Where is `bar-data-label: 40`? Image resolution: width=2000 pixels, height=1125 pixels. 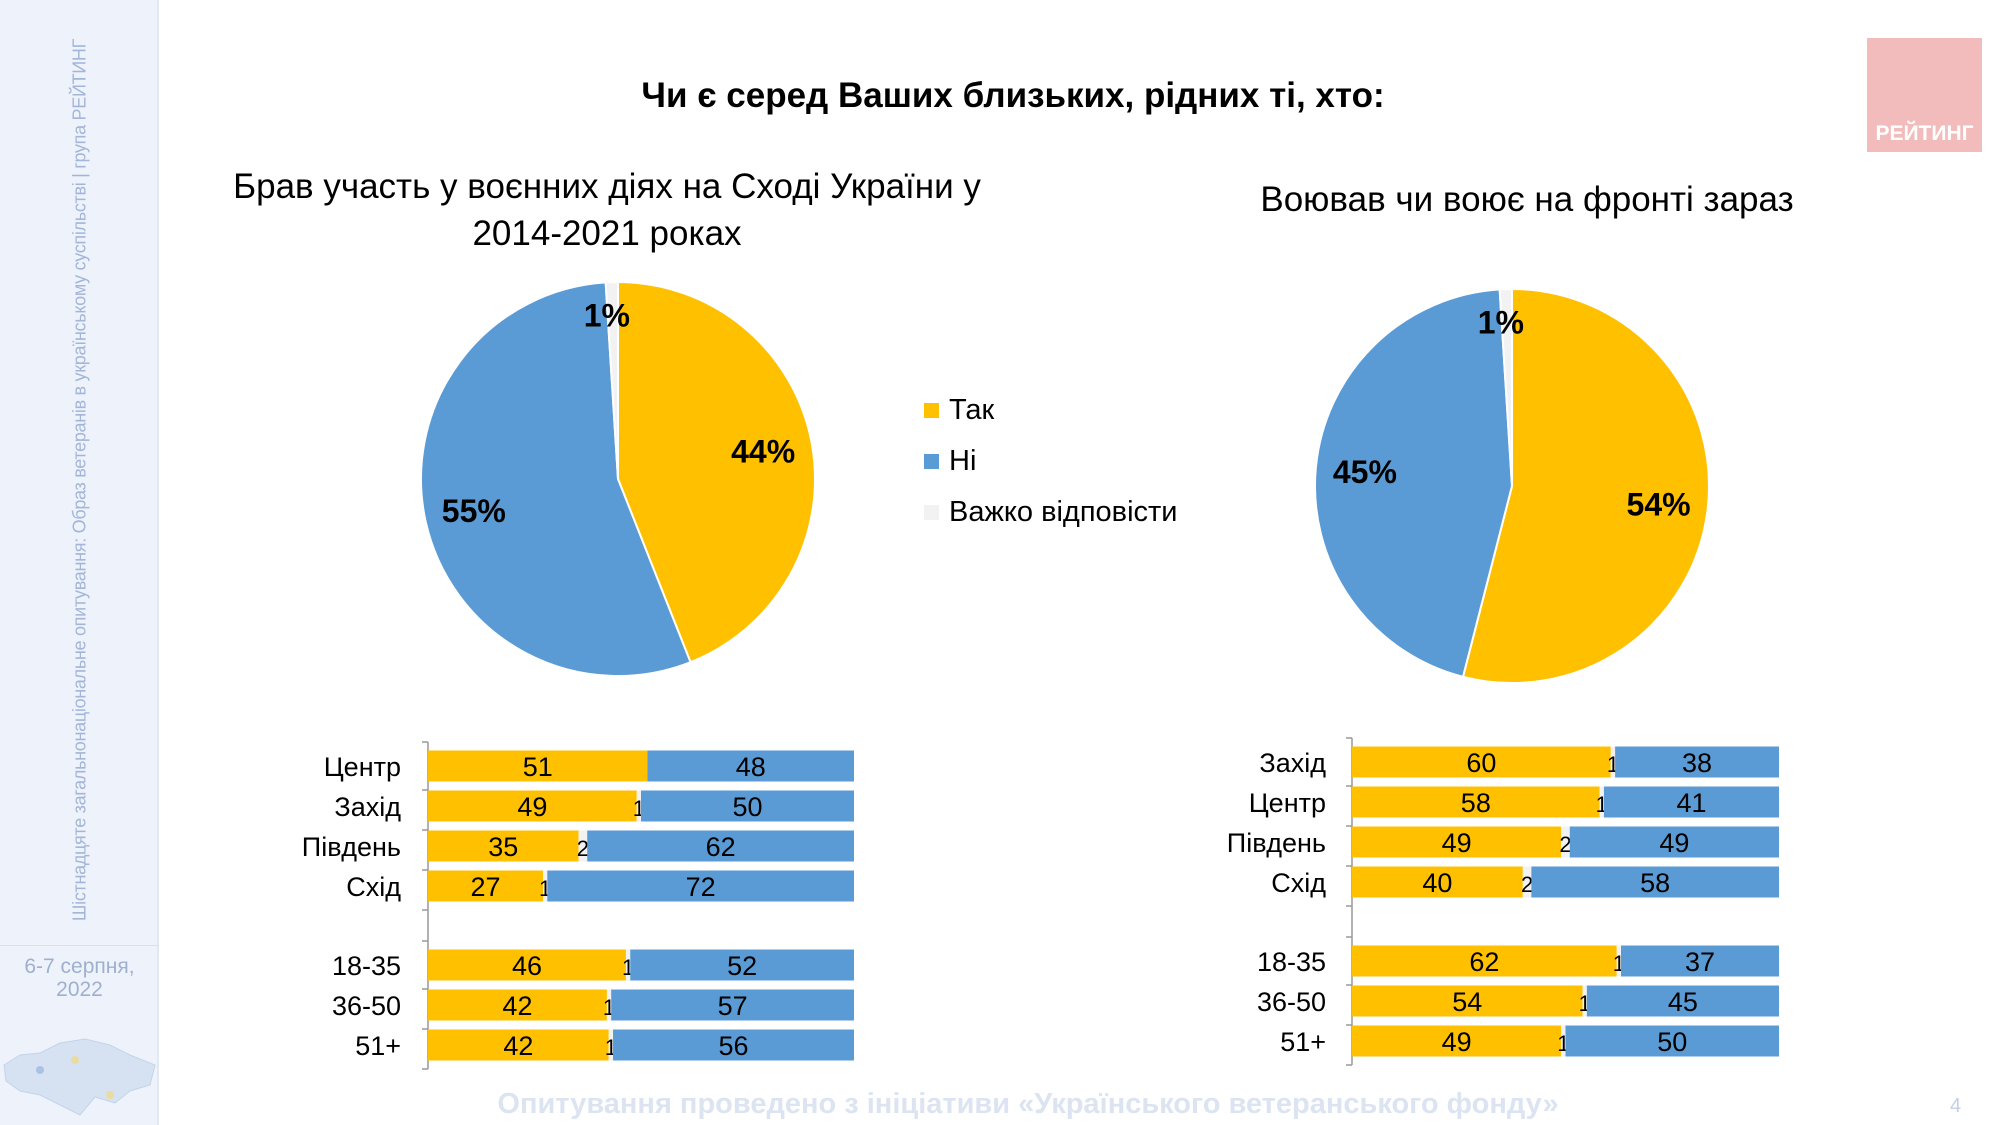 bar-data-label: 40 is located at coordinates (1437, 883).